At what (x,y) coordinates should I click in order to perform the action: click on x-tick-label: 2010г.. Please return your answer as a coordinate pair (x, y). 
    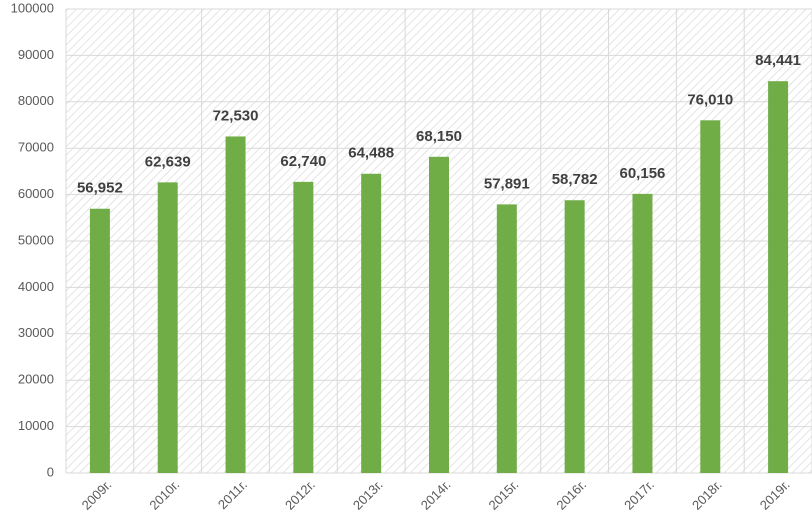
    Looking at the image, I should click on (164, 495).